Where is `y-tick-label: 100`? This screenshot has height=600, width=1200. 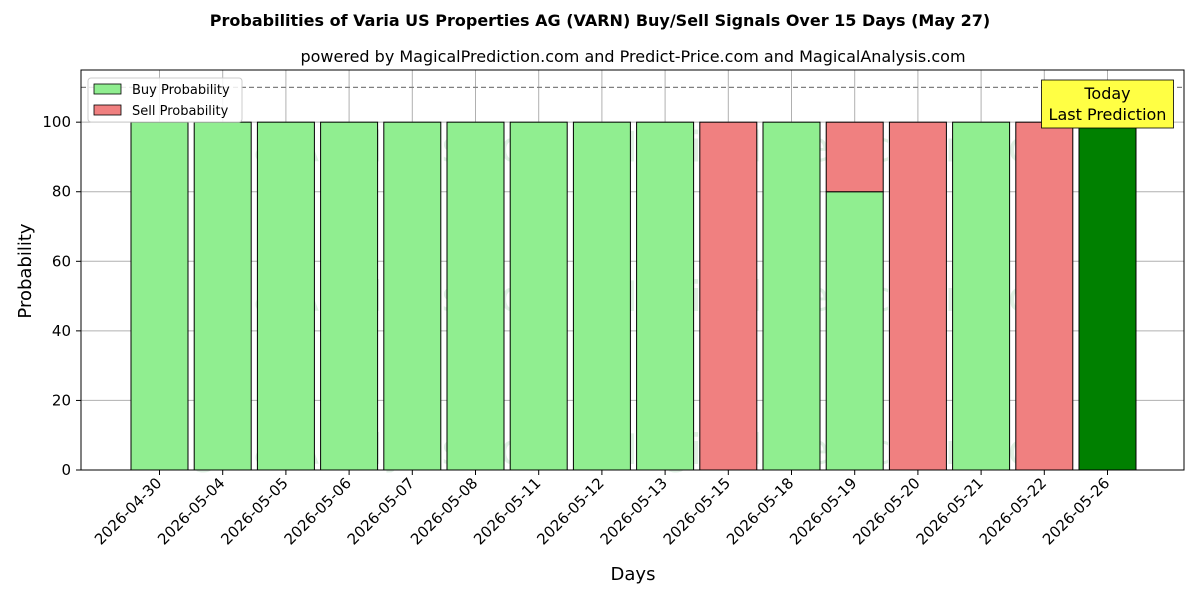 y-tick-label: 100 is located at coordinates (56, 122).